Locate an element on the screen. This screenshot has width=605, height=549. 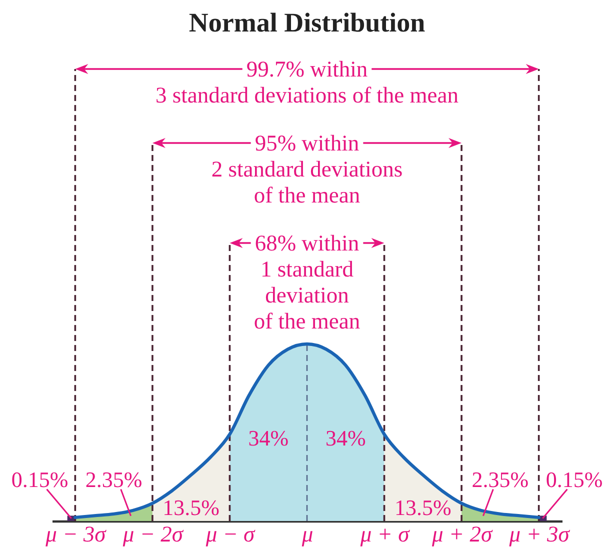
text: 95% within 2 standard deviations of the mean is located at coordinates (307, 169).